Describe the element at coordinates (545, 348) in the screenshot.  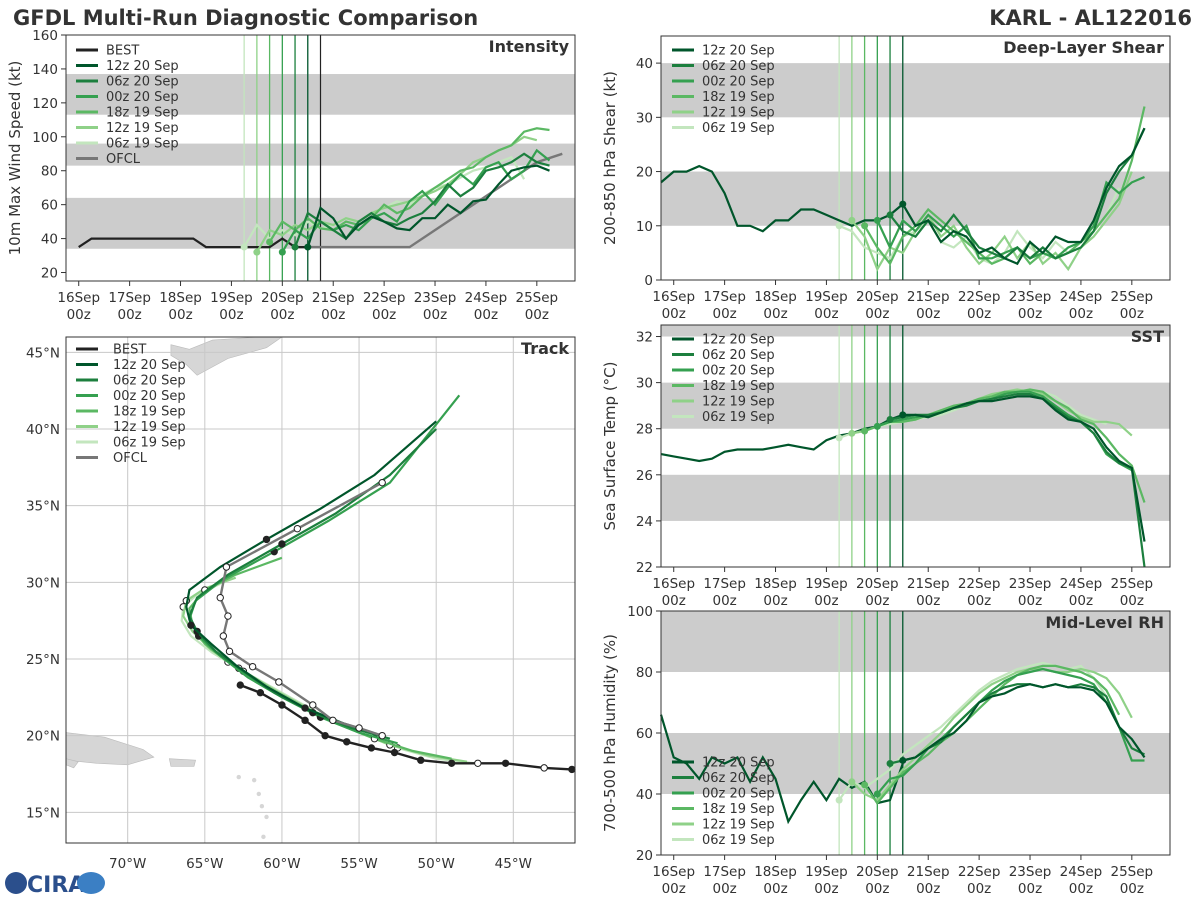
I see `panel-title: Track` at that location.